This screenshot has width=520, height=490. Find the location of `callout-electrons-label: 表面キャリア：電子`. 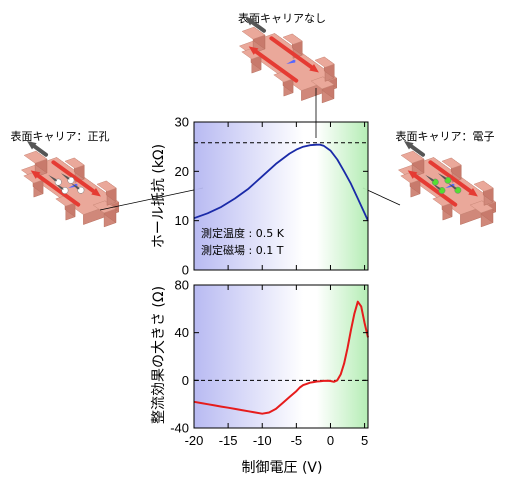

callout-electrons-label: 表面キャリア：電子 is located at coordinates (445, 136).